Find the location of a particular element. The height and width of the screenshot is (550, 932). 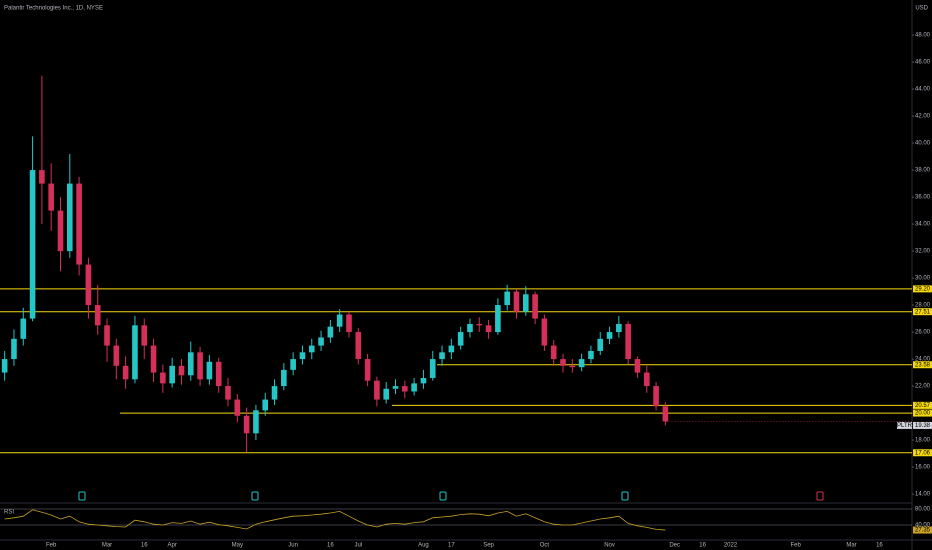

rsi-last-label: 27.35 is located at coordinates (923, 531).